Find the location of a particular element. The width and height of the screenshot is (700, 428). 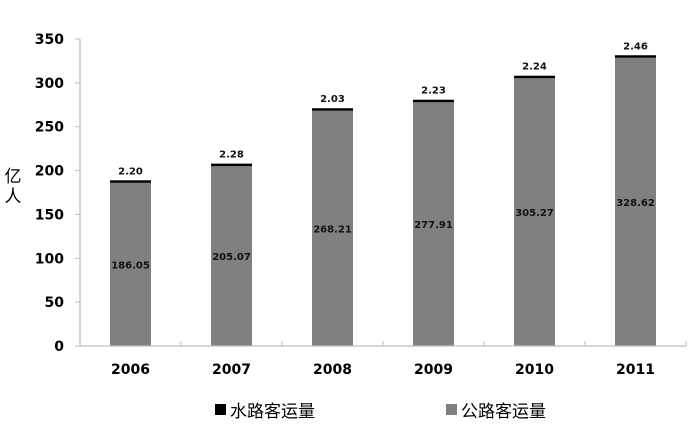

value-label-highway: 268.21 is located at coordinates (332, 229).